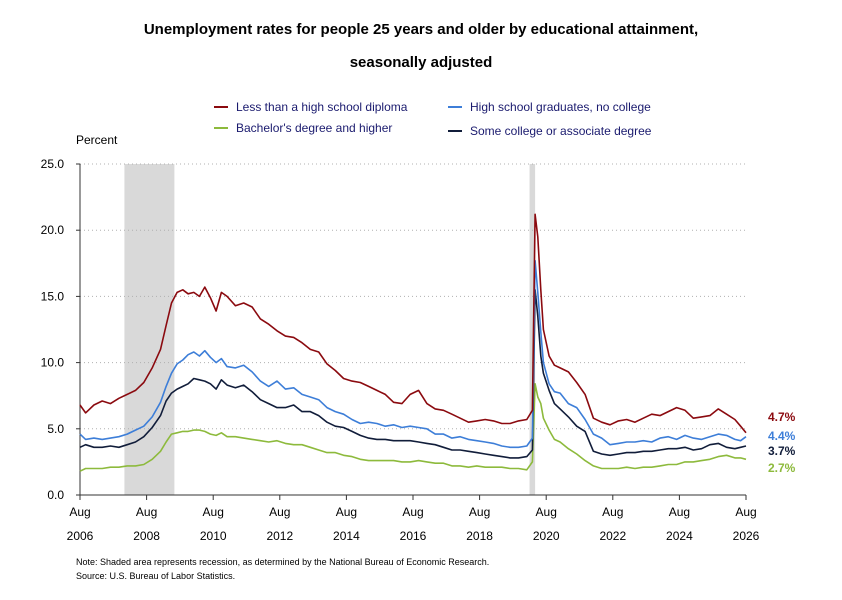 Image resolution: width=842 pixels, height=600 pixels. I want to click on legend-item-some-college: Some college or associate degree, so click(549, 131).